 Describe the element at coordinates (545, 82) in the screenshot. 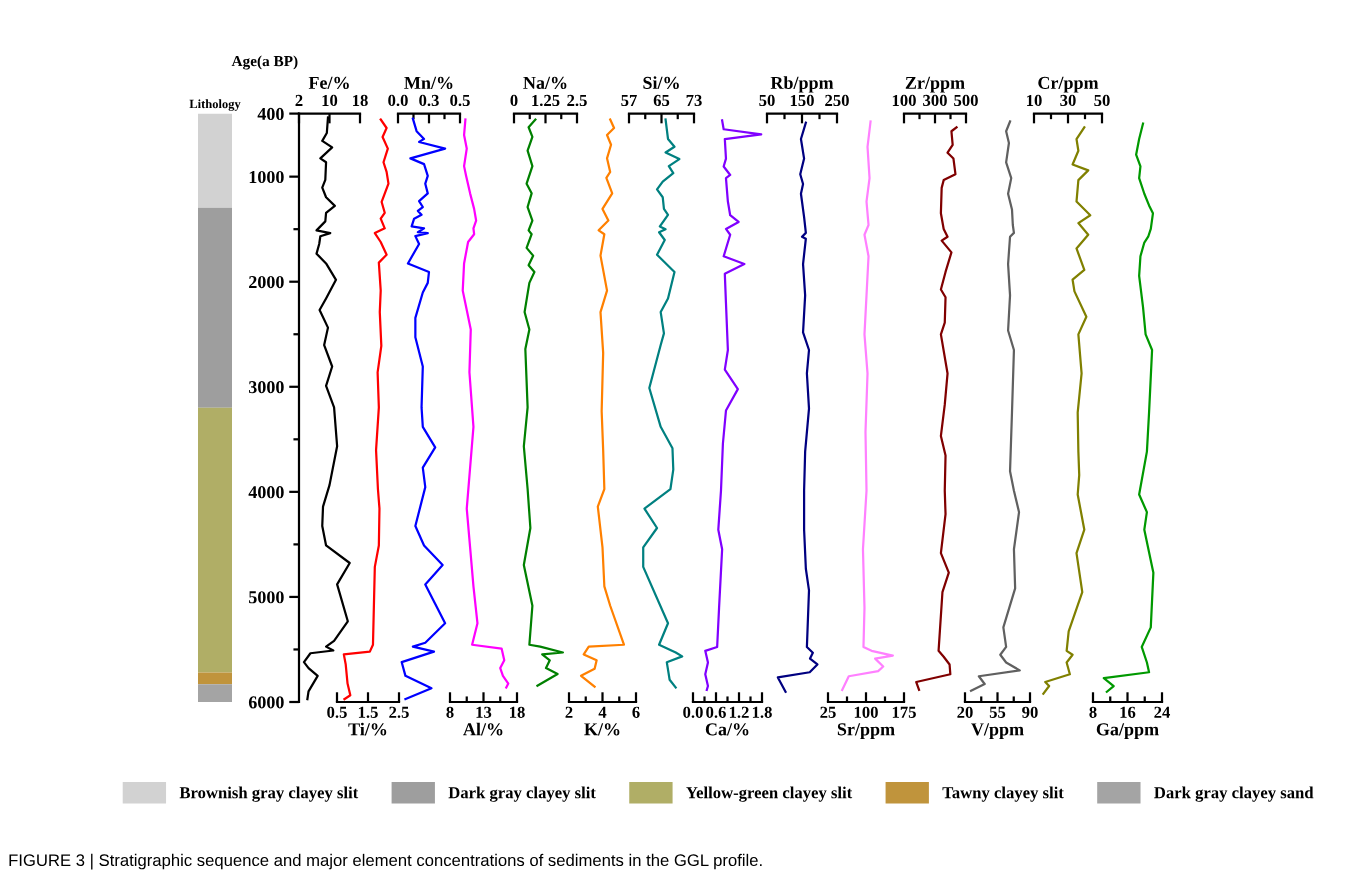

I see `x-axis-title: Na/%` at that location.